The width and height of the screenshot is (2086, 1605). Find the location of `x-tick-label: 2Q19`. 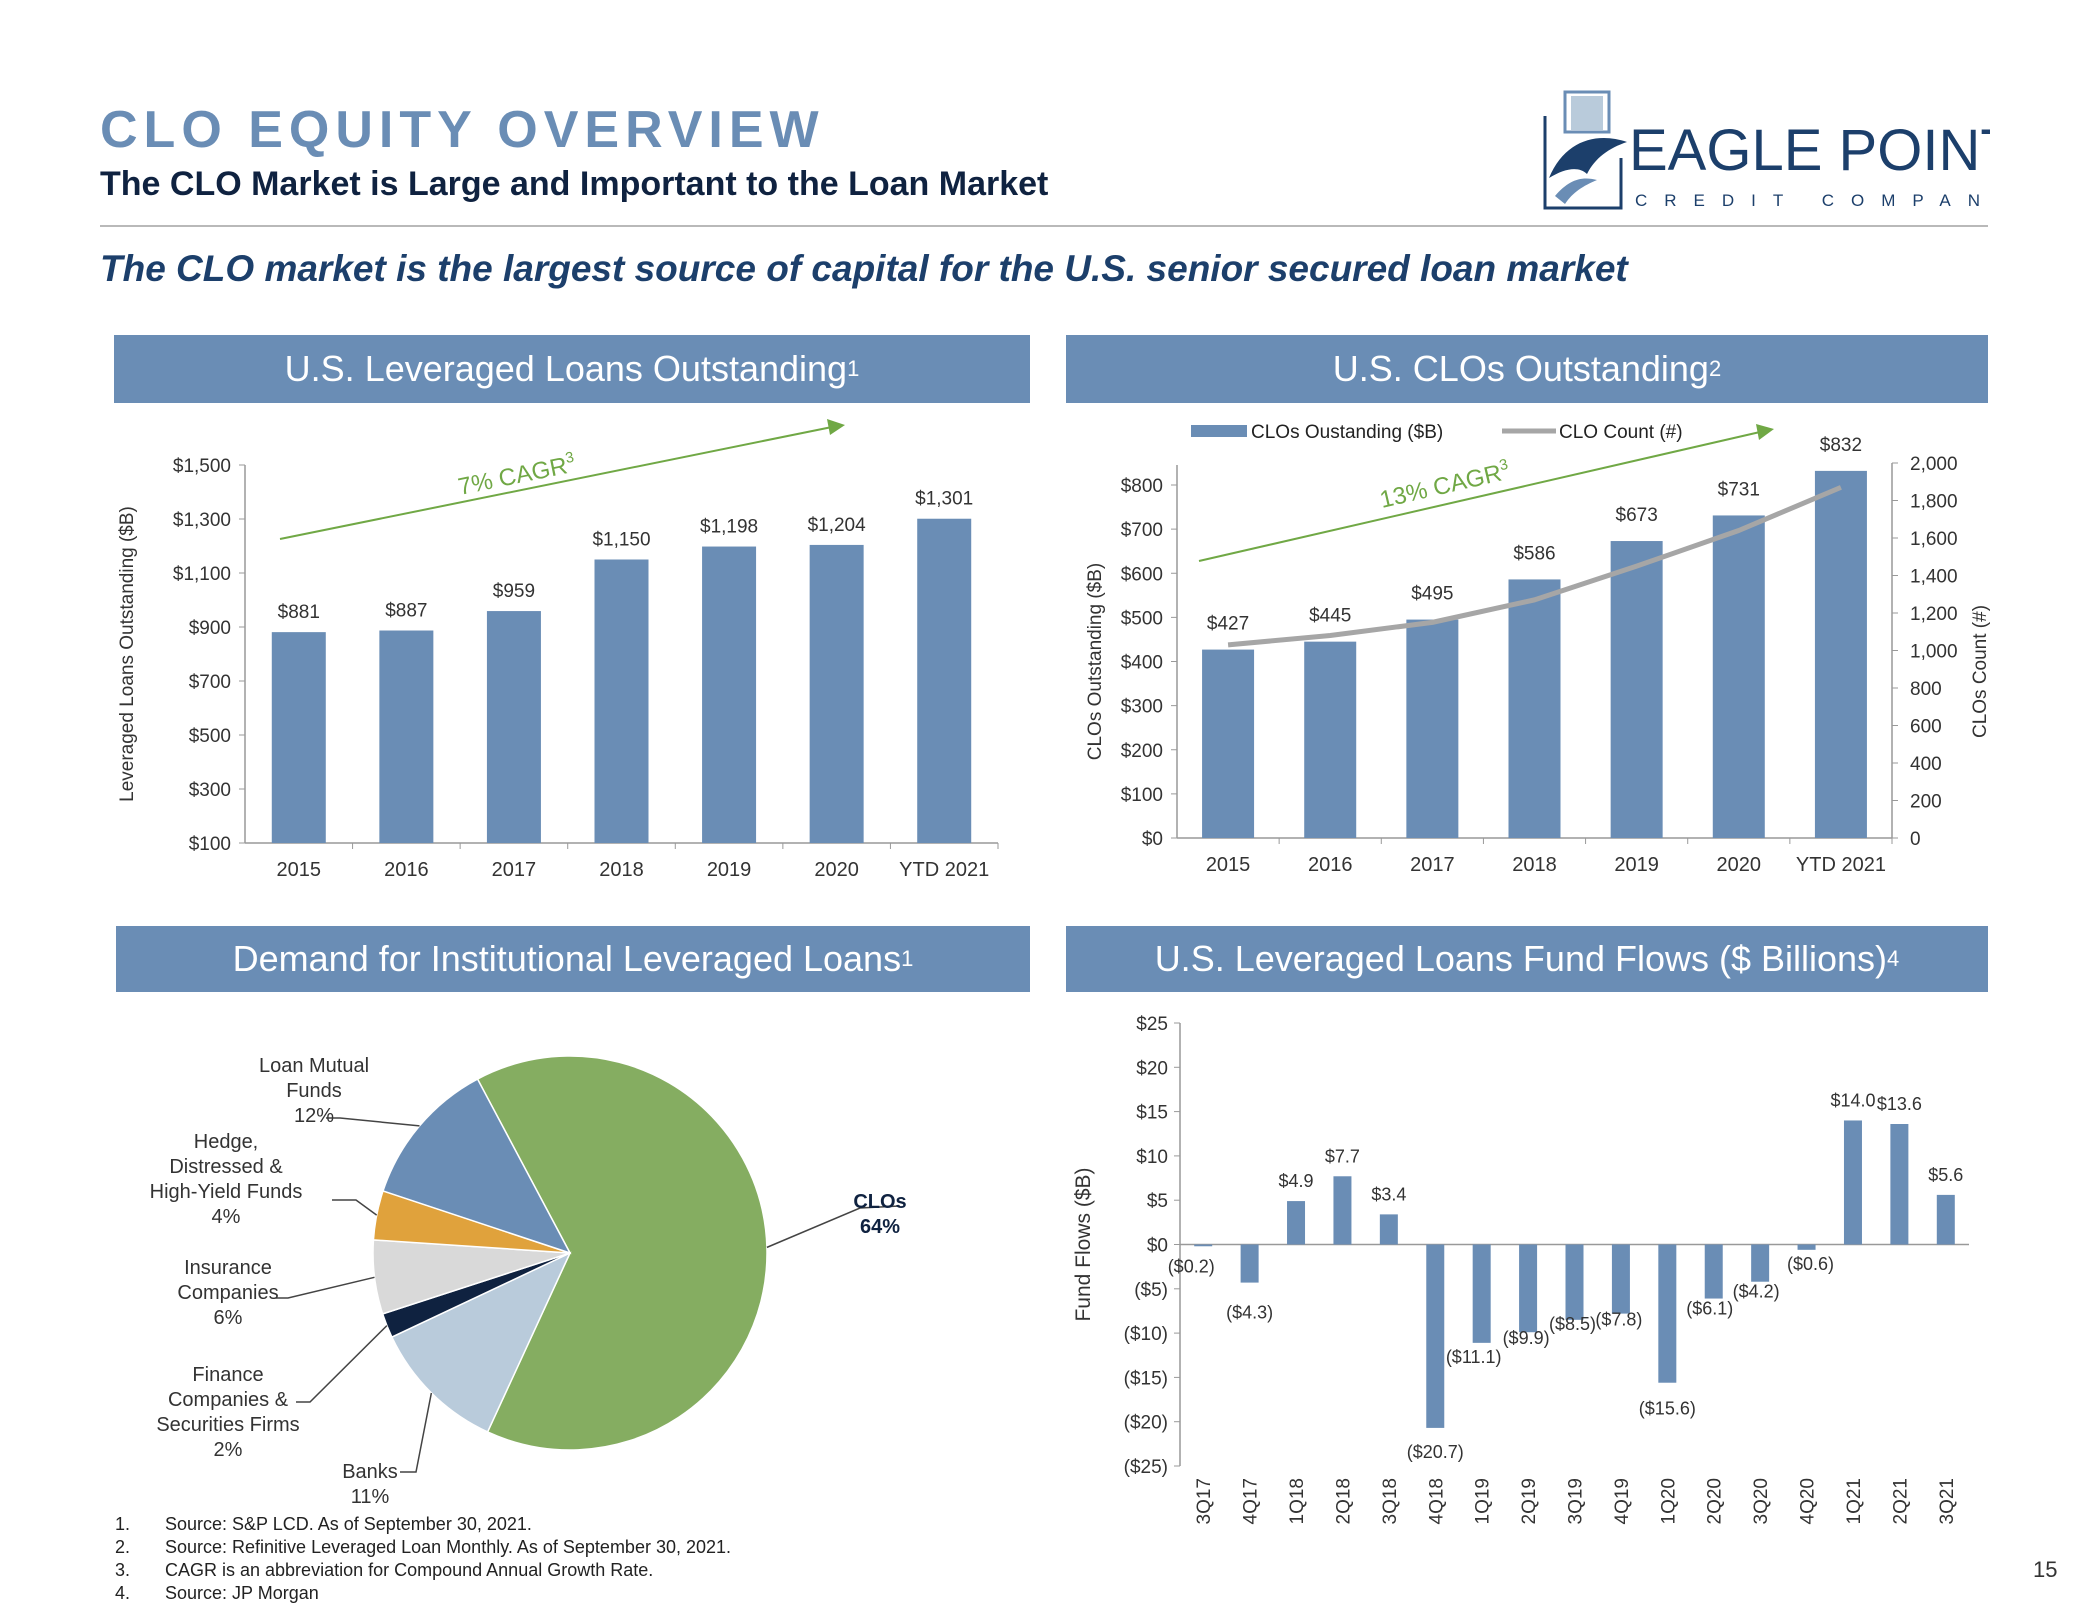

x-tick-label: 2Q19 is located at coordinates (1529, 1501).